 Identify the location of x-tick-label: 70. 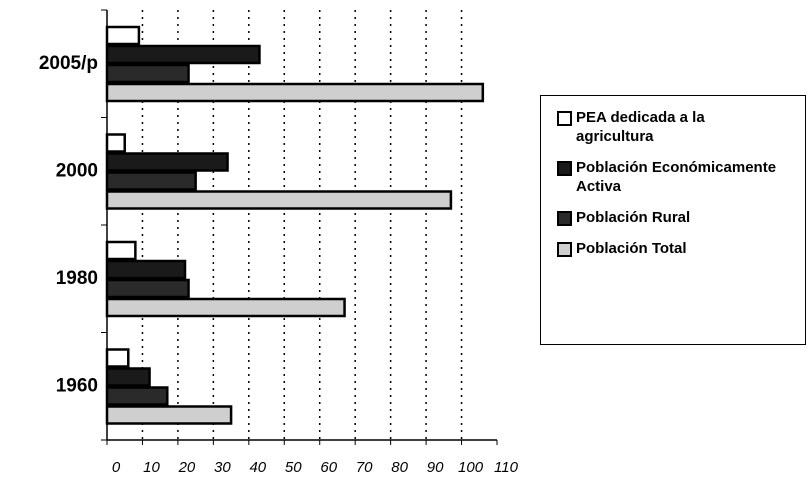
(364, 467).